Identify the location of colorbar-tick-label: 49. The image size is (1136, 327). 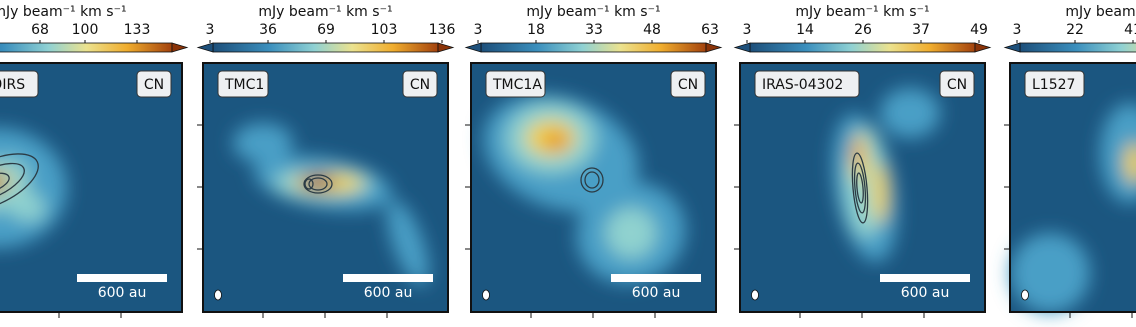
(979, 30).